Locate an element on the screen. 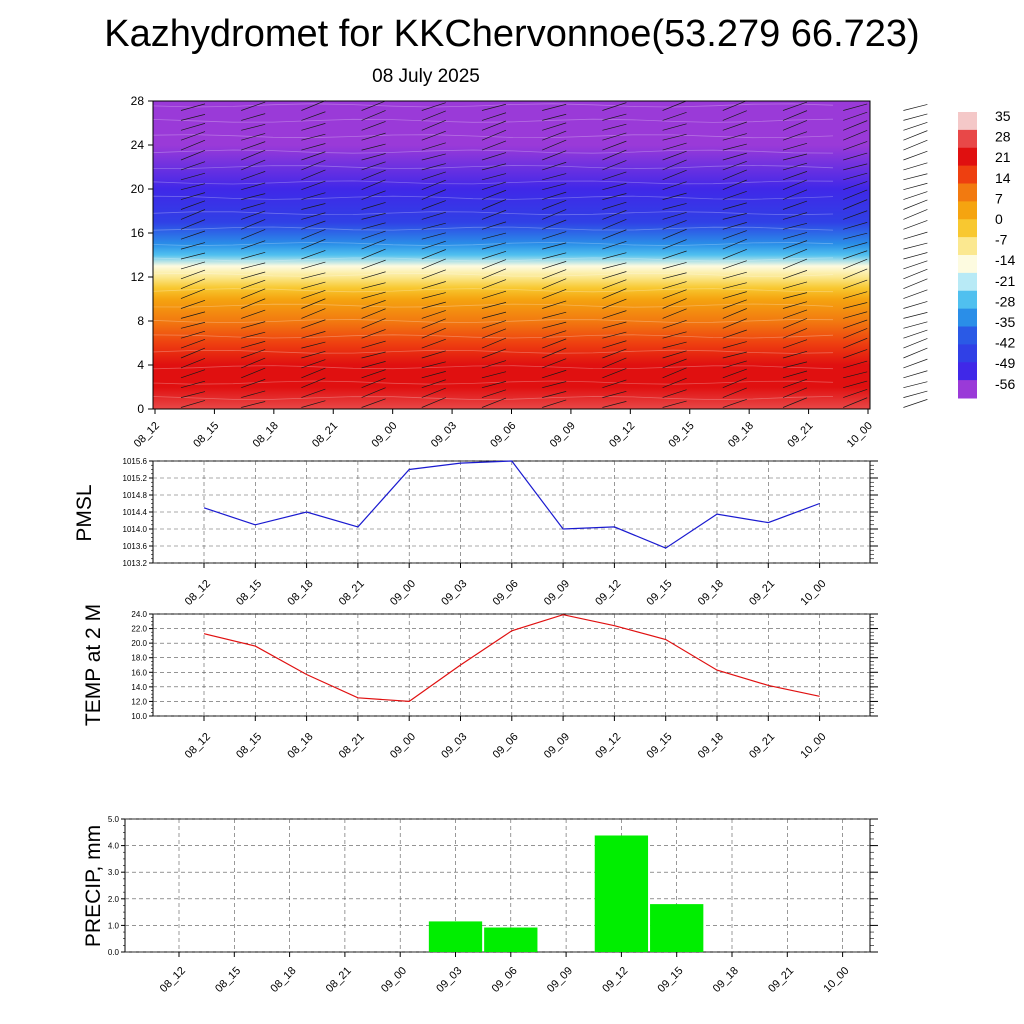 The image size is (1024, 1024). precip-bar is located at coordinates (677, 928).